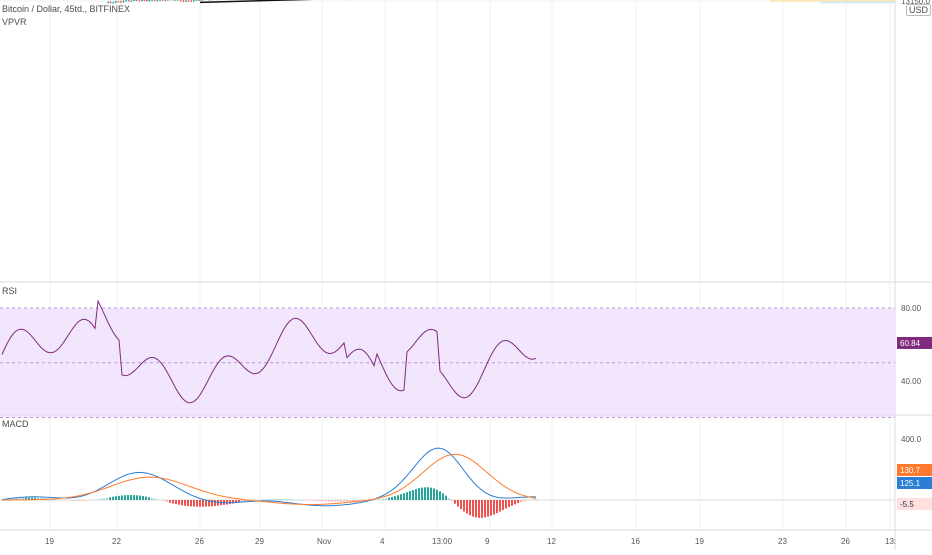  I want to click on time-tick-label: 26, so click(199, 541).